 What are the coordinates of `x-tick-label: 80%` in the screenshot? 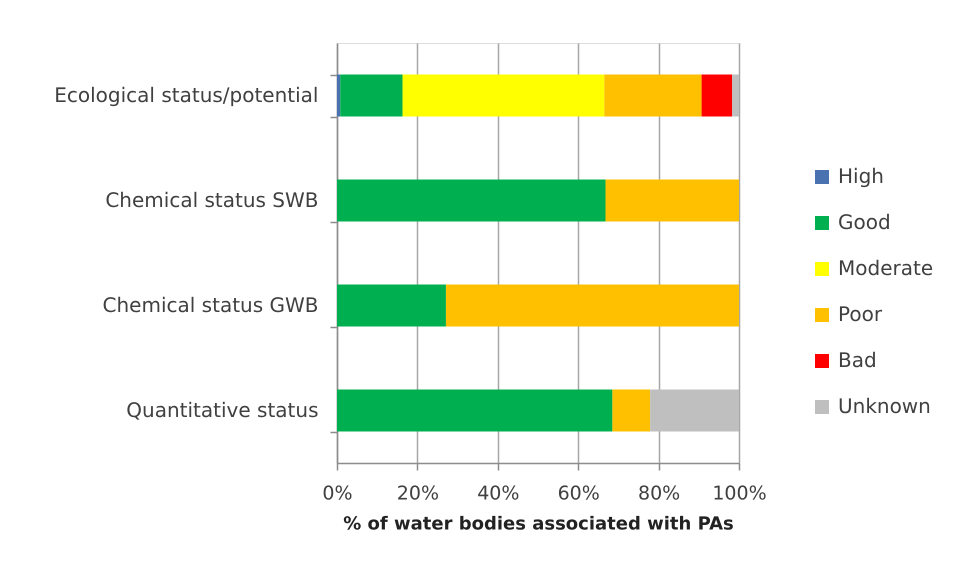 It's located at (659, 493).